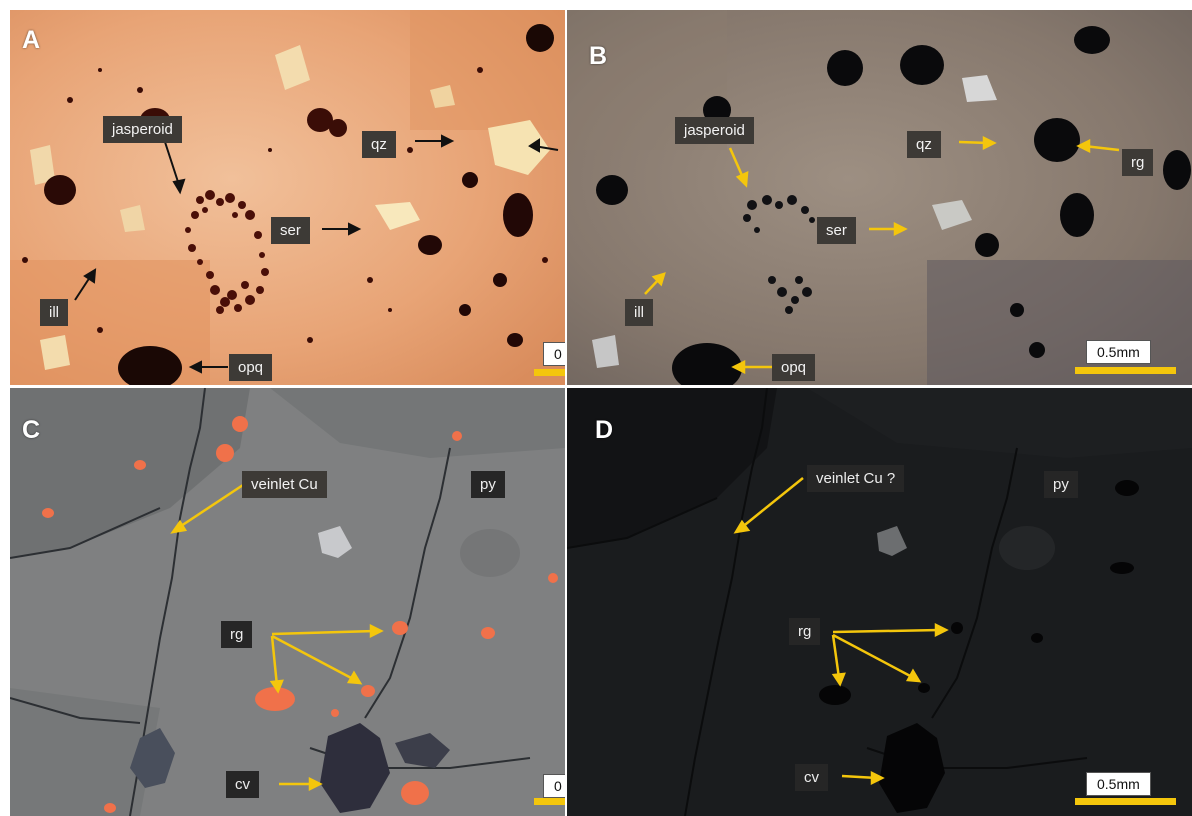 This screenshot has width=1192, height=816. What do you see at coordinates (31, 430) in the screenshot?
I see `panel-c-letter: C` at bounding box center [31, 430].